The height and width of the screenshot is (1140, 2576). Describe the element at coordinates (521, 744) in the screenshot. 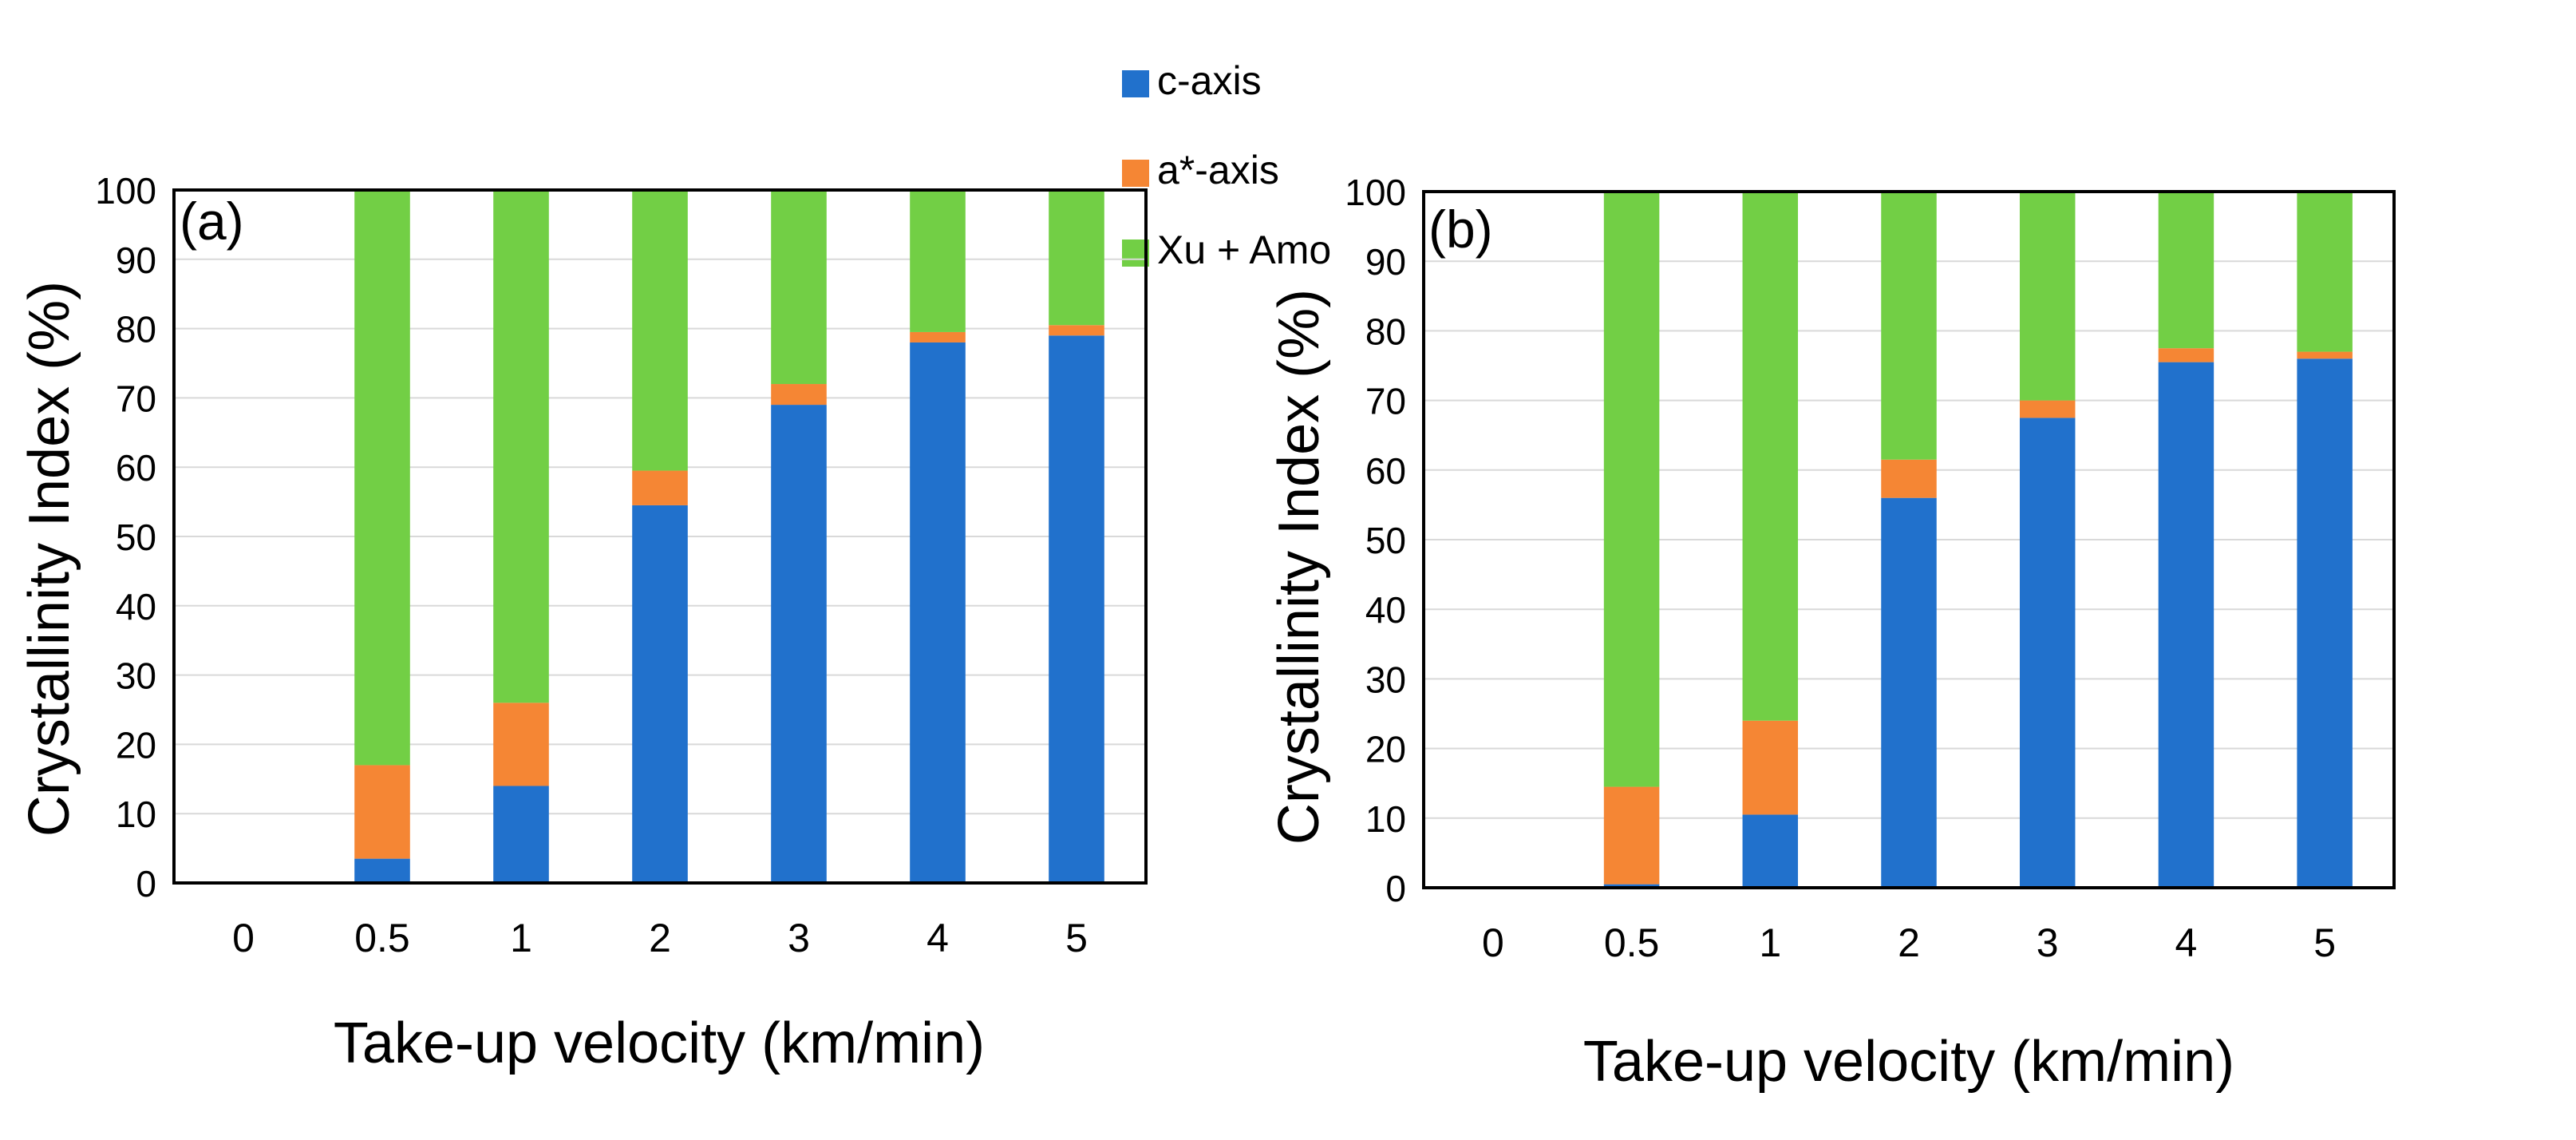

I see `bar-a-1-a-axis` at that location.